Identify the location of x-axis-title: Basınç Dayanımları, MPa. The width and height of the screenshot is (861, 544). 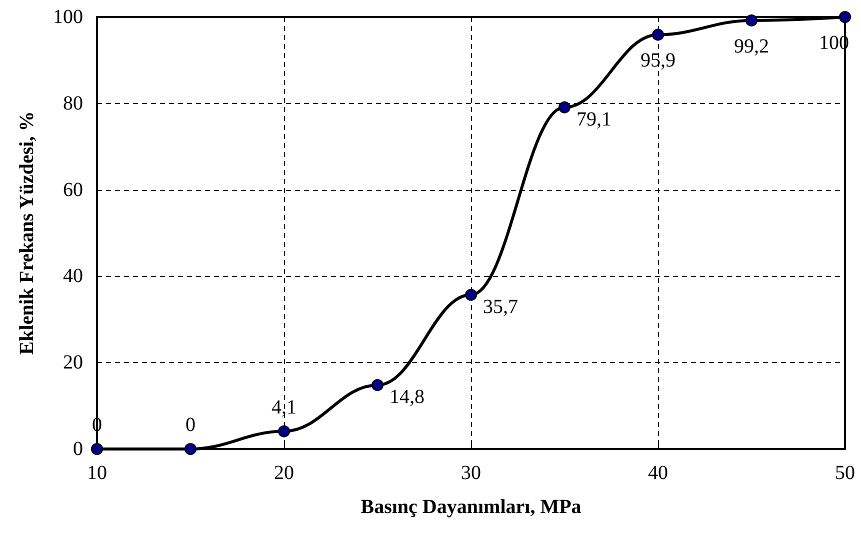
(471, 507).